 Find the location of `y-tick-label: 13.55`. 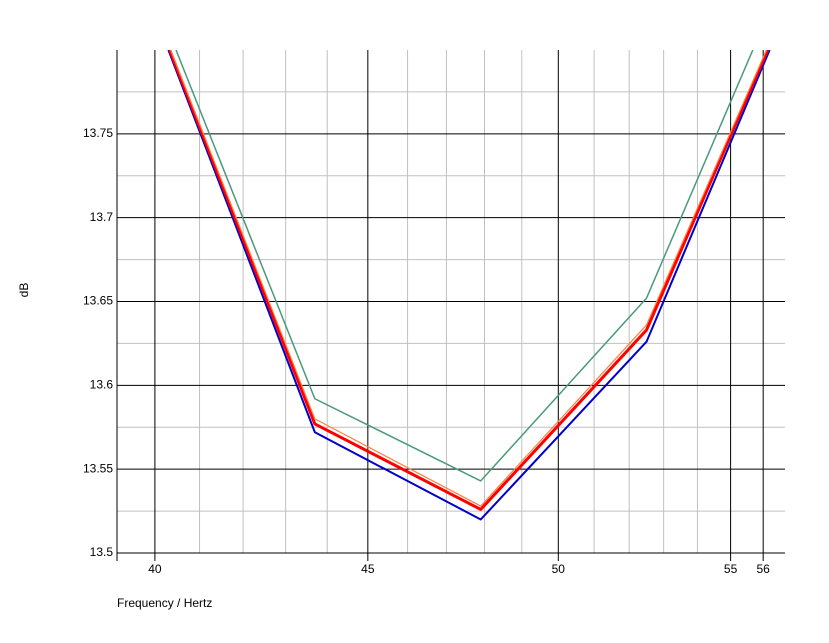

y-tick-label: 13.55 is located at coordinates (98, 468).